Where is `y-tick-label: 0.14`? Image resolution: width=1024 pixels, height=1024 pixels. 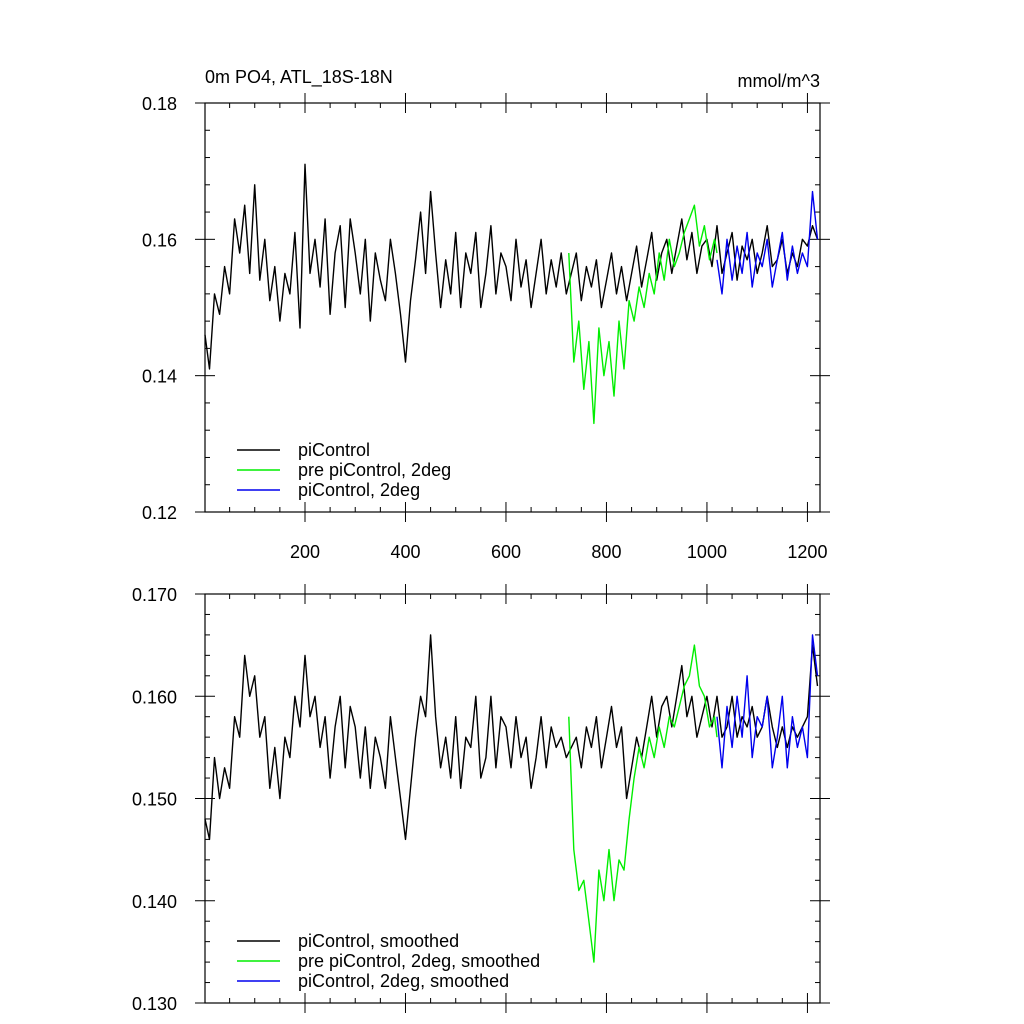 y-tick-label: 0.14 is located at coordinates (159, 377).